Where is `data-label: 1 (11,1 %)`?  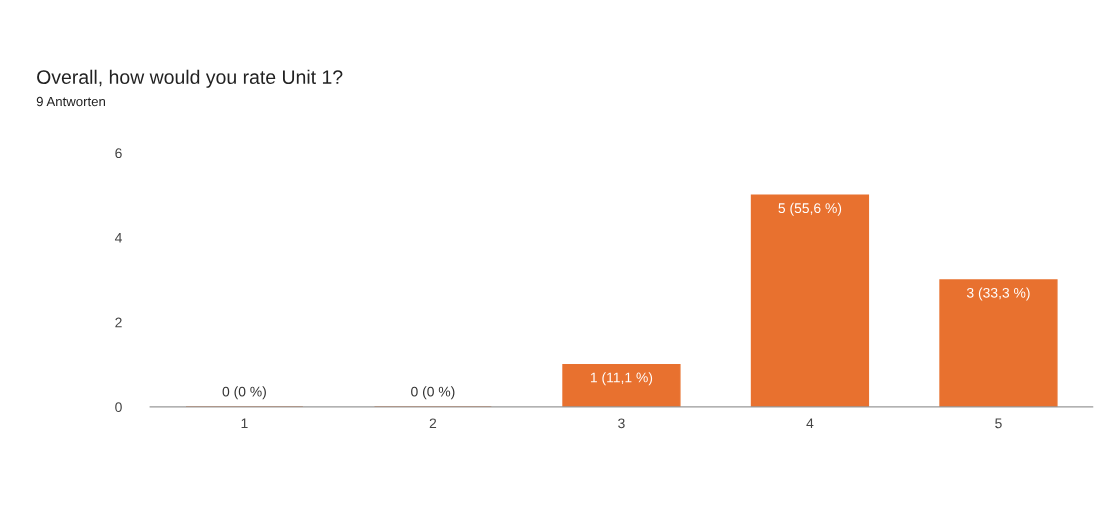
data-label: 1 (11,1 %) is located at coordinates (621, 379).